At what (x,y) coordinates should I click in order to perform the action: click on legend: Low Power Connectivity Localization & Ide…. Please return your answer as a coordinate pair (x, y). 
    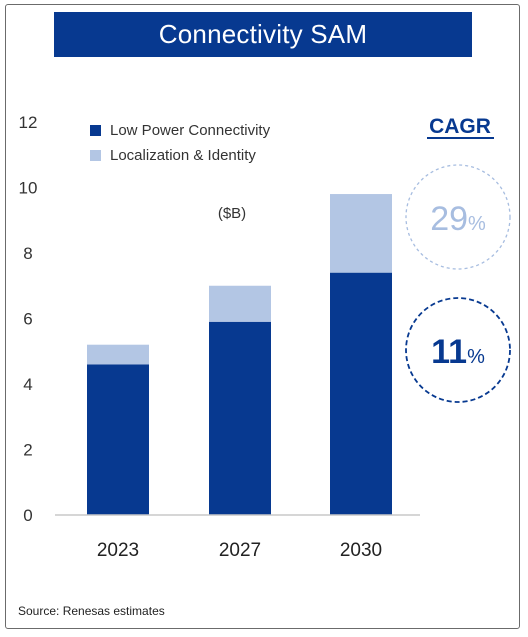
    Looking at the image, I should click on (180, 143).